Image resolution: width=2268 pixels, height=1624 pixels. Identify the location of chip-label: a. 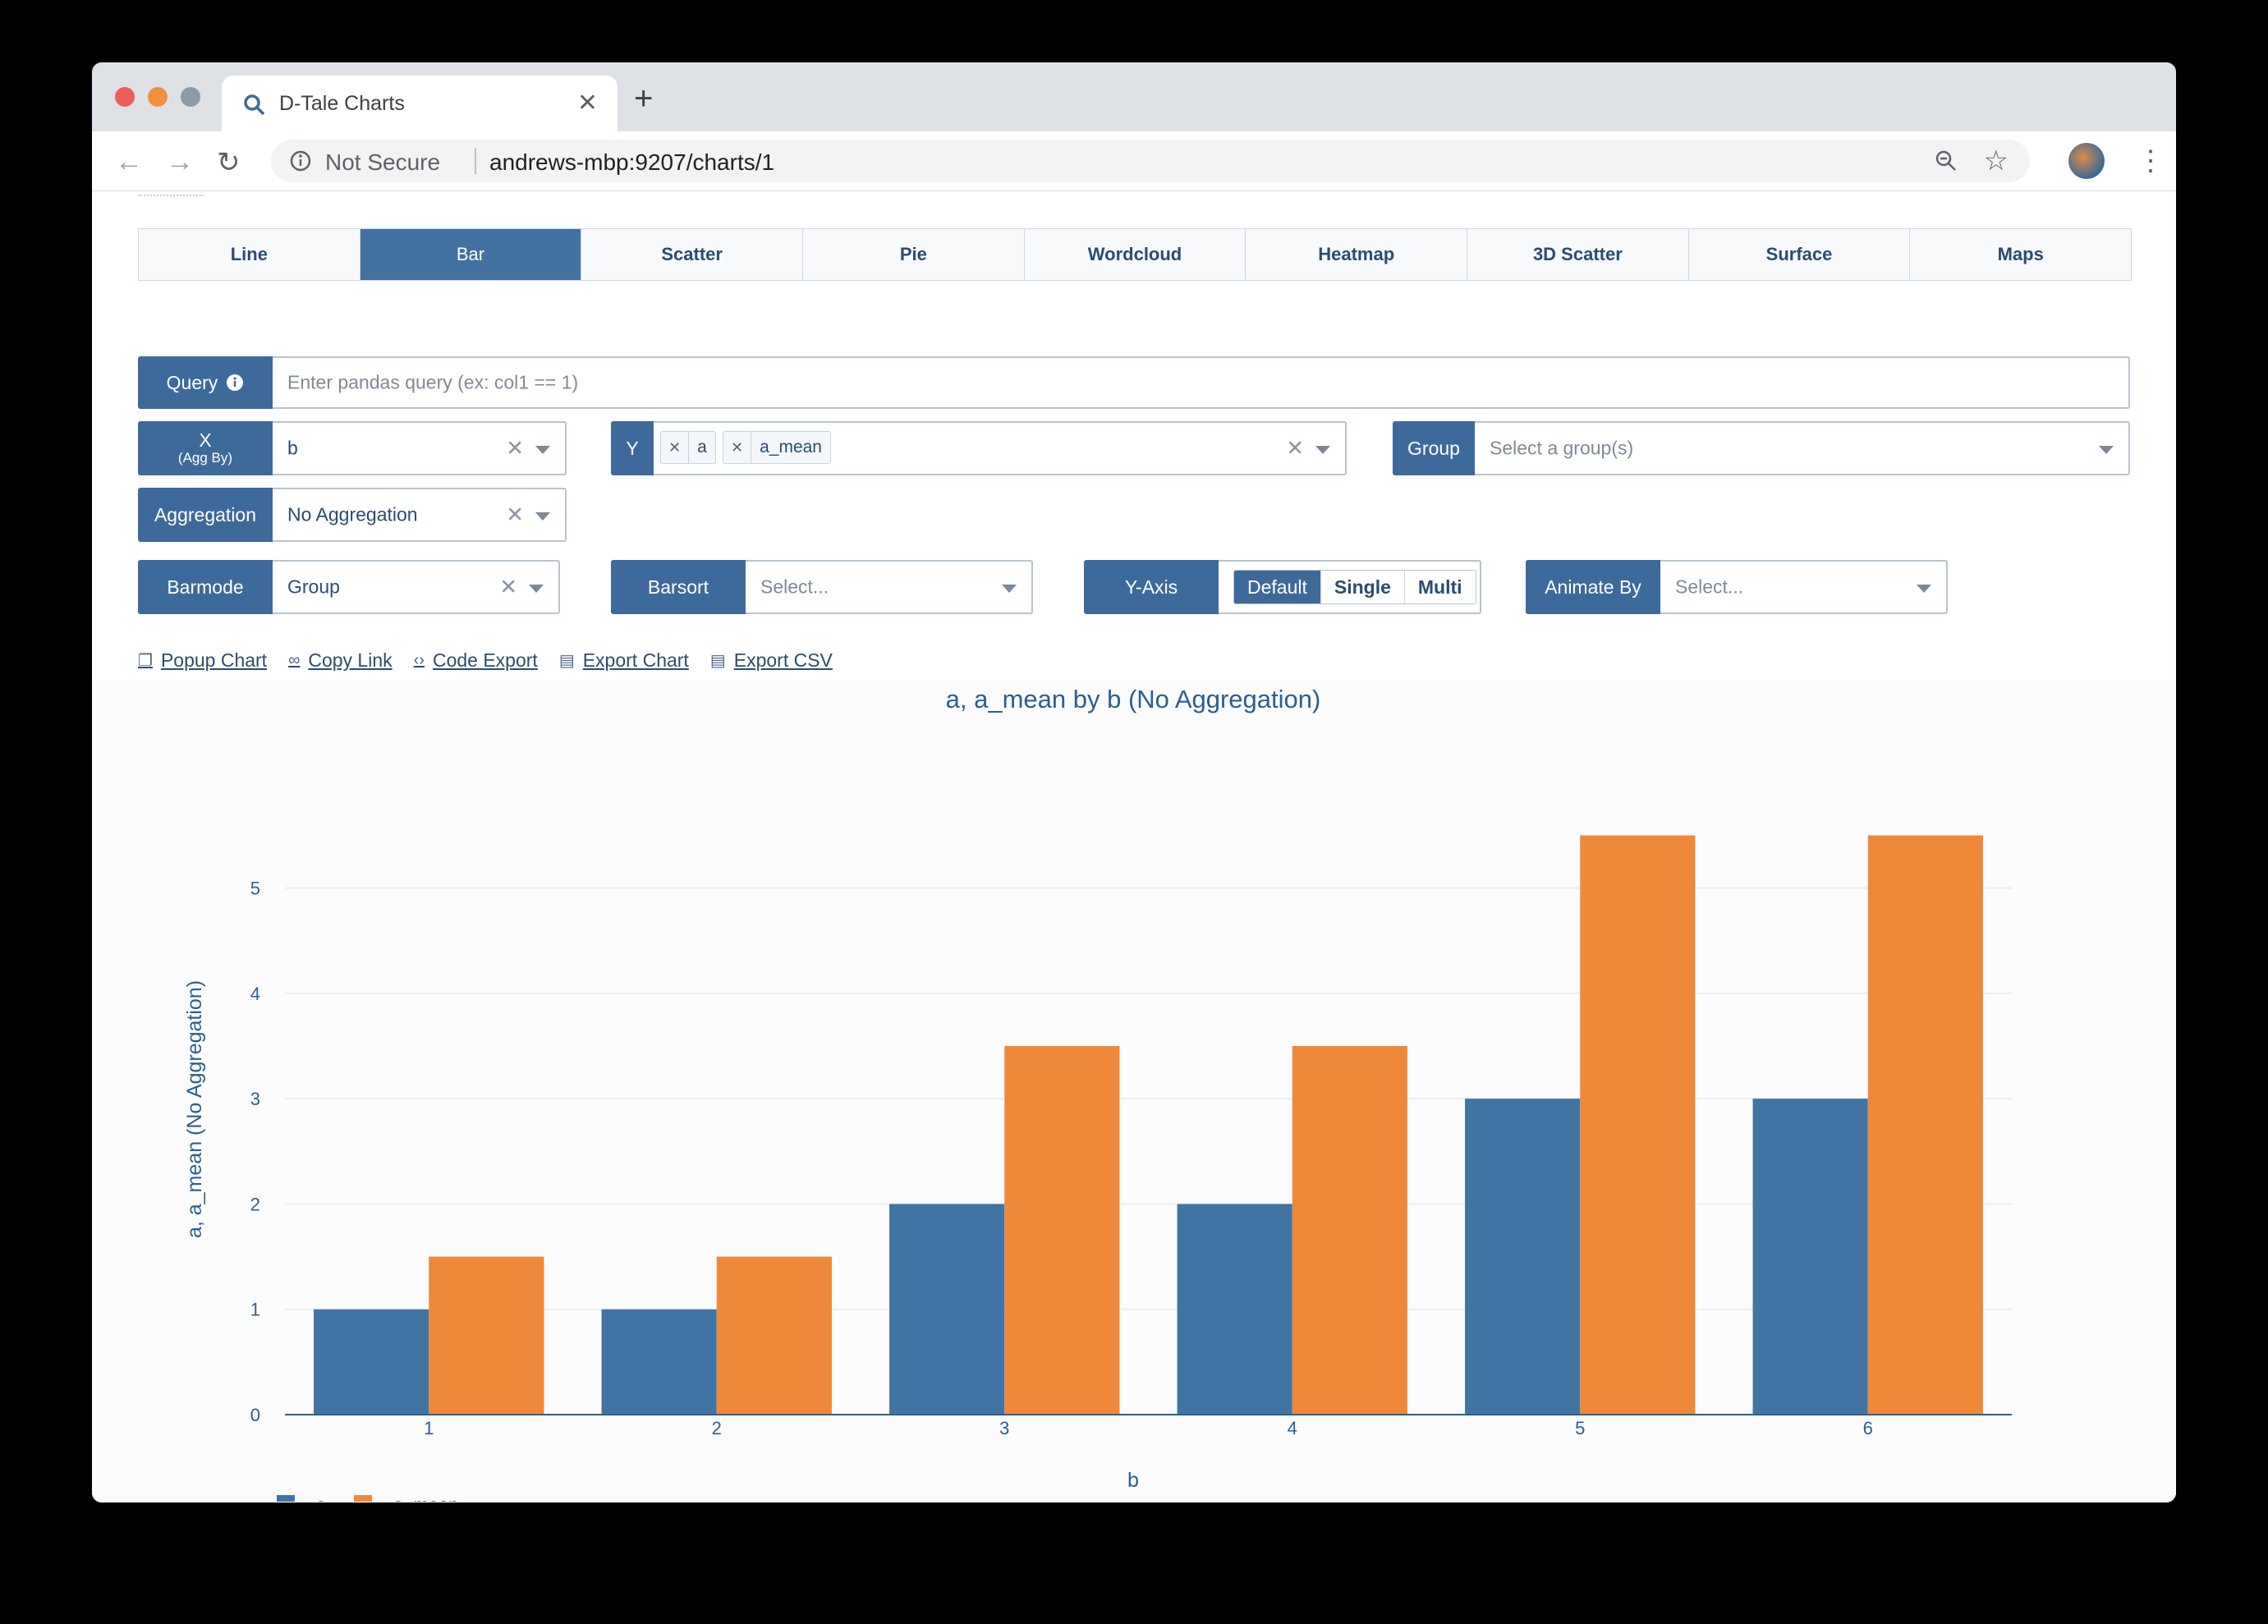
(702, 447).